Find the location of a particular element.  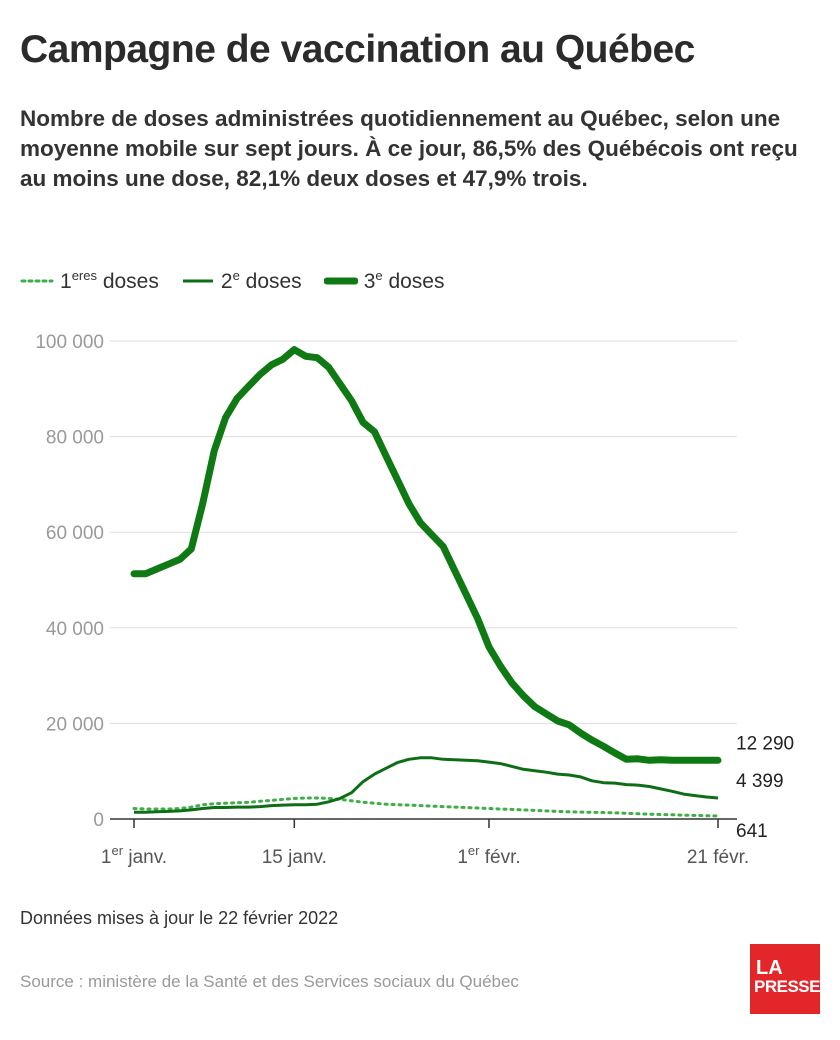

y-tick-label: 0 is located at coordinates (98, 820).